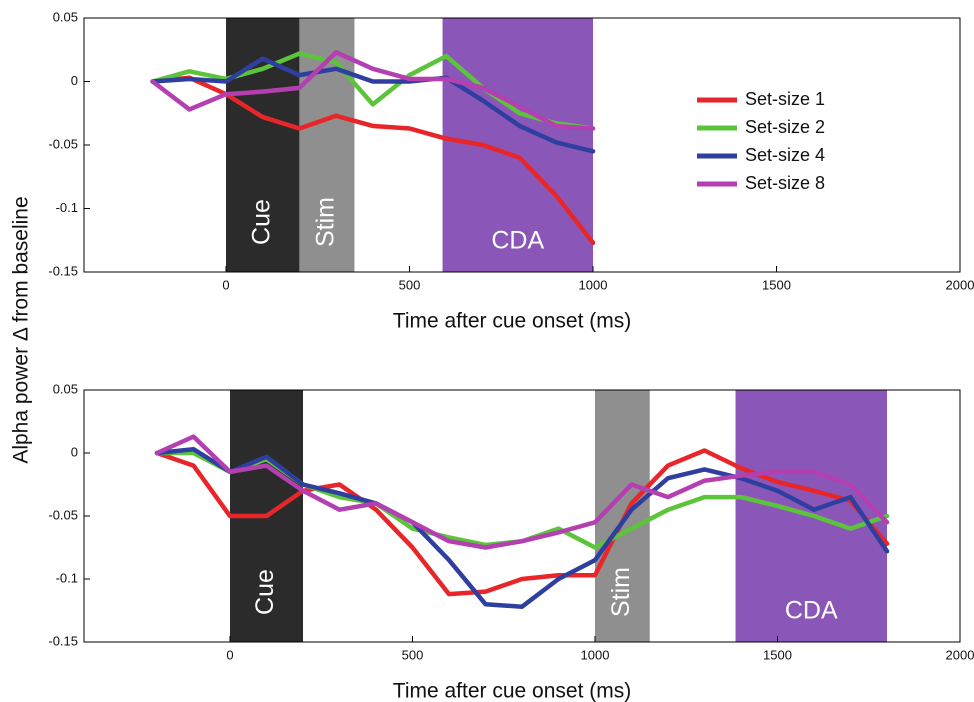 This screenshot has height=702, width=974. I want to click on legend-label: Set-size 8, so click(785, 183).